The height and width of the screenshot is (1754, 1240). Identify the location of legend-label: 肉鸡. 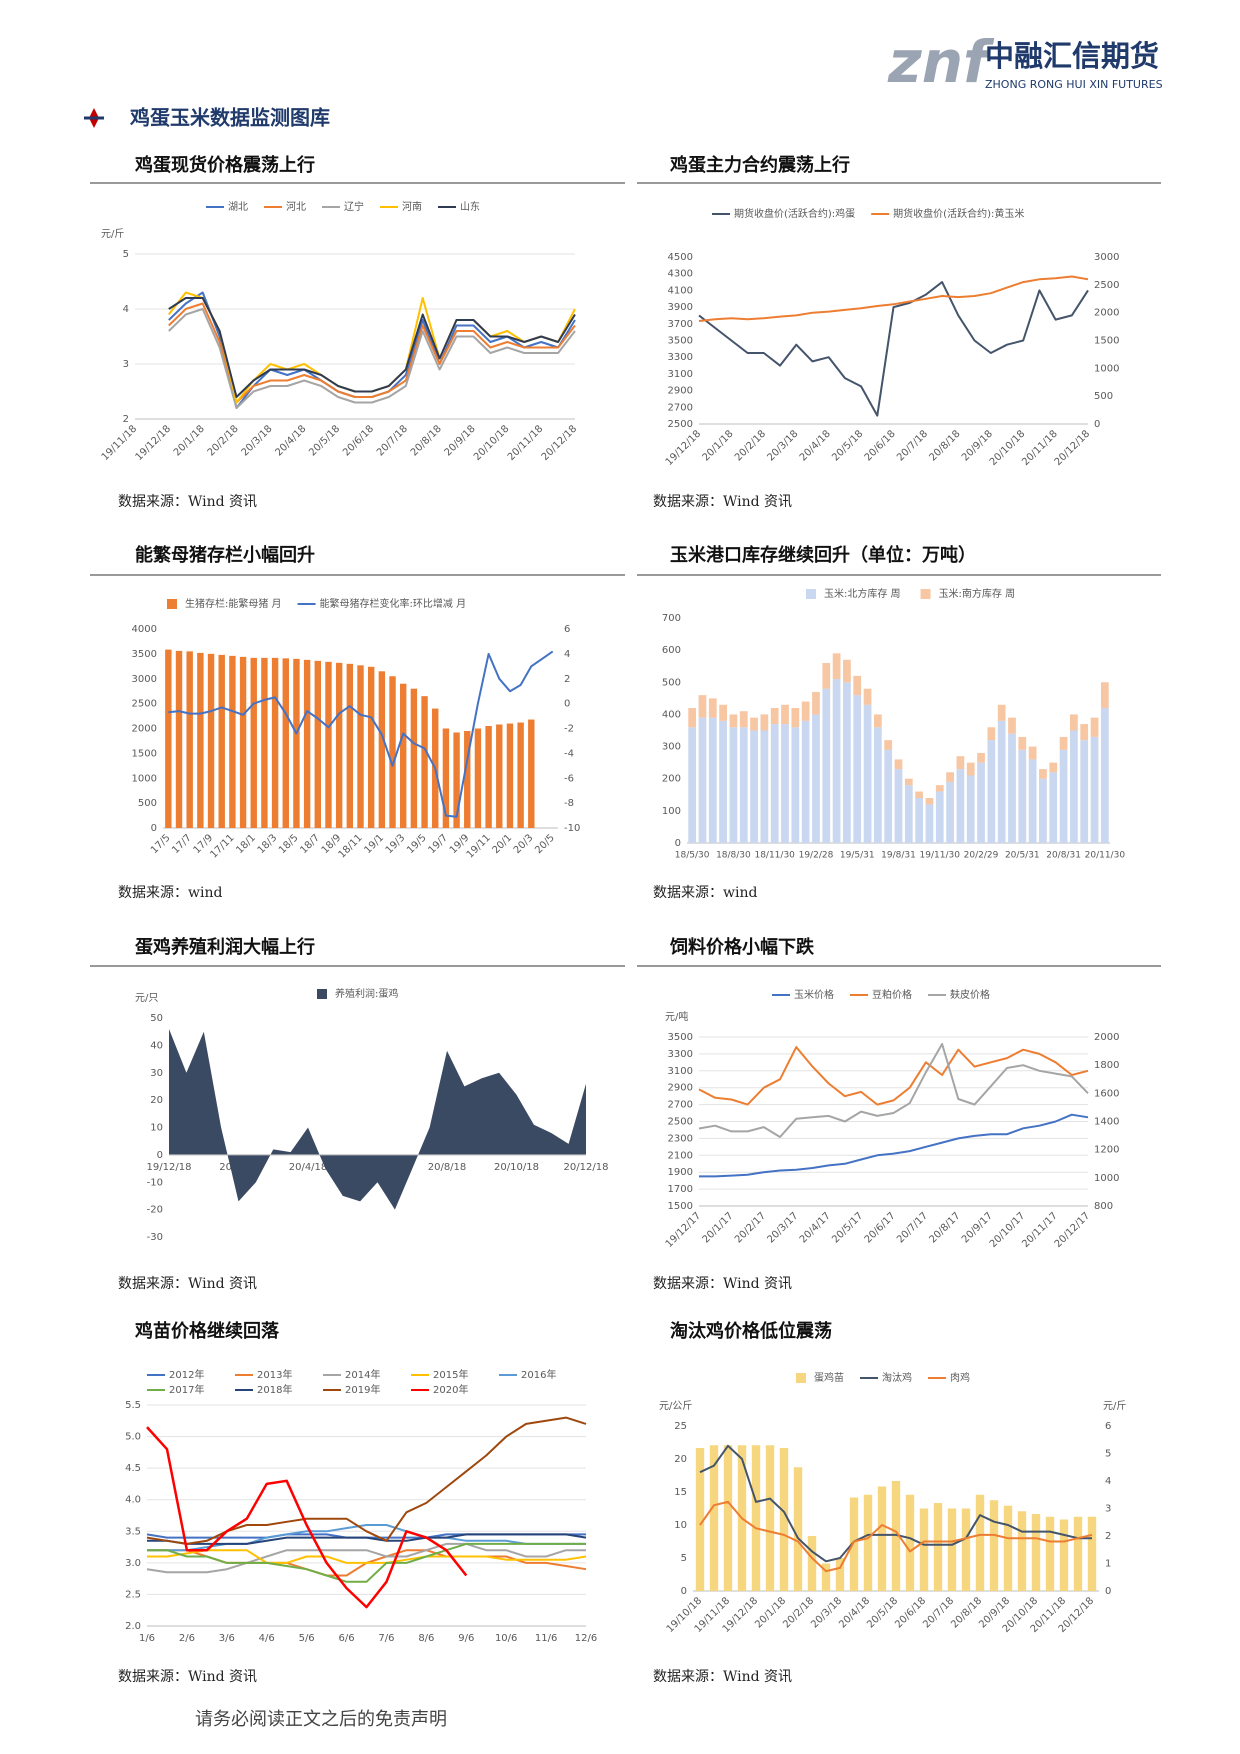
(960, 1377).